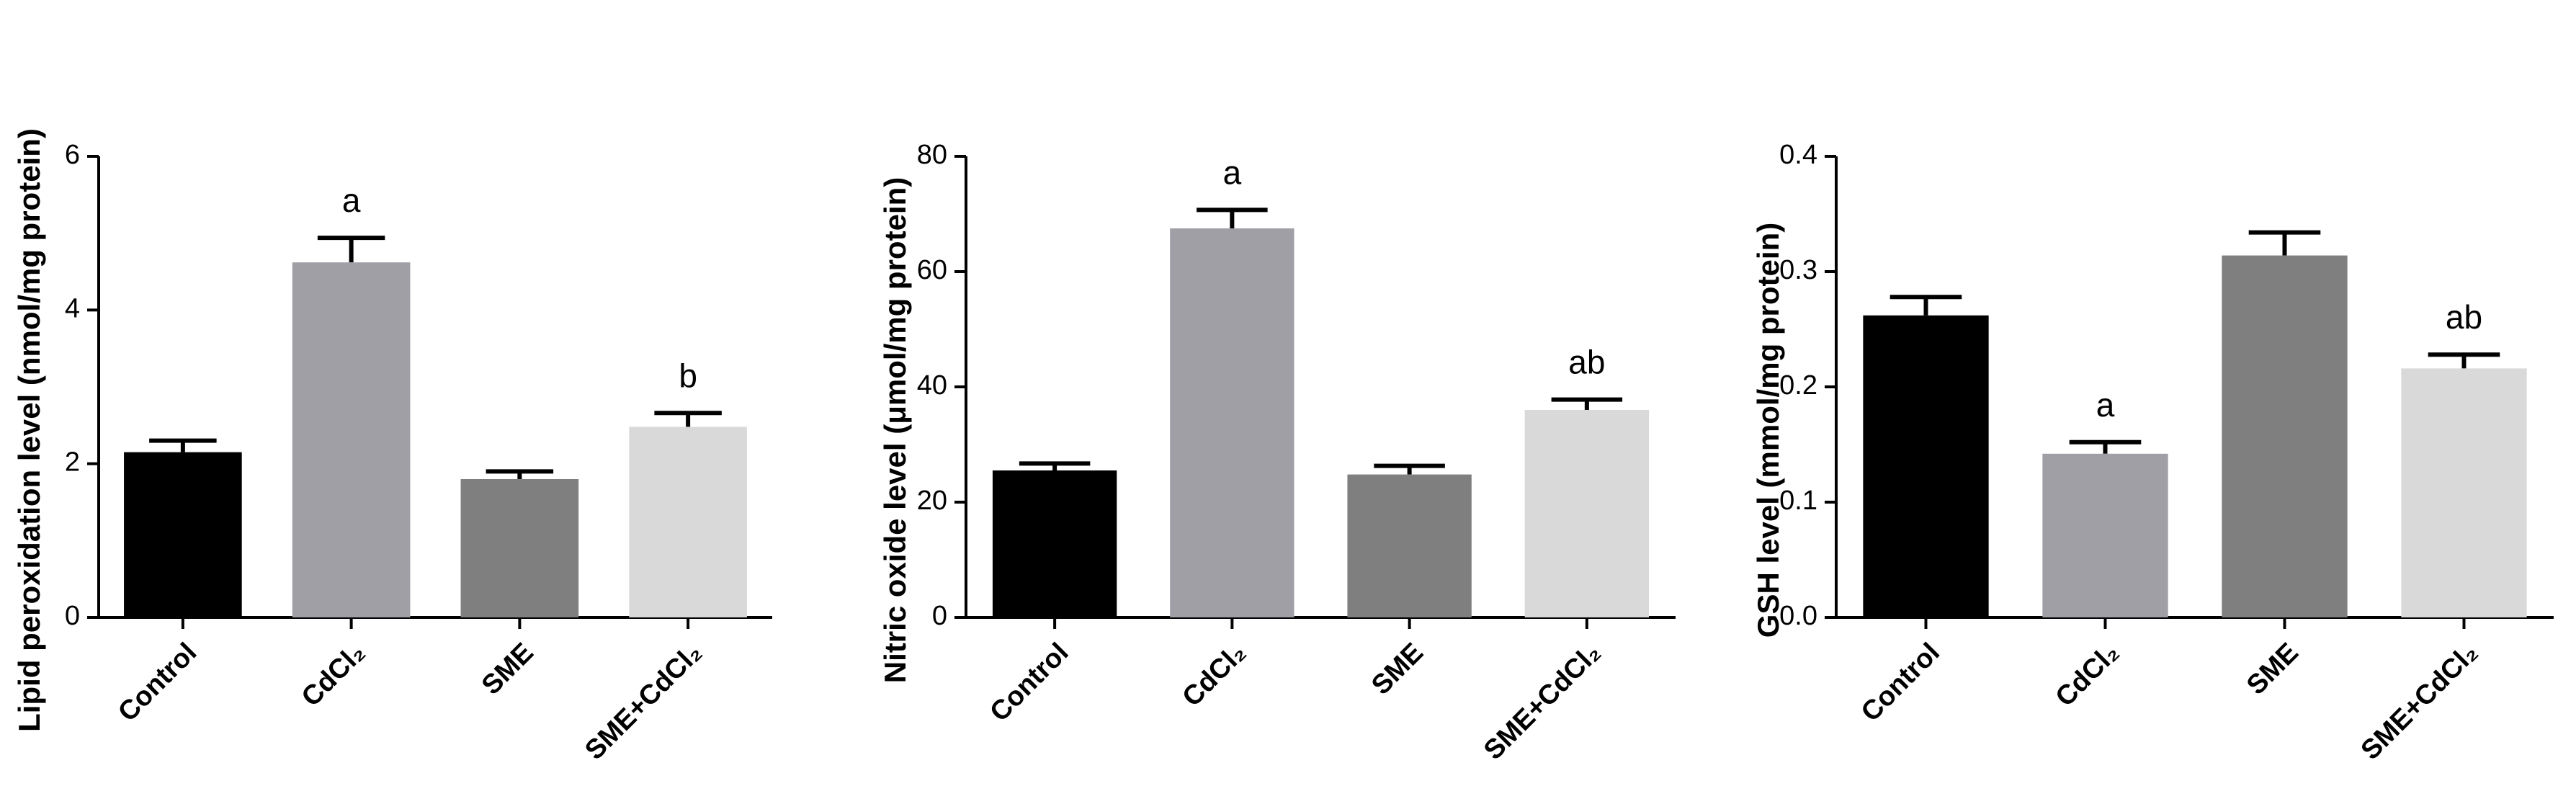 The height and width of the screenshot is (804, 2576). I want to click on y-tick-label: 0.4, so click(1798, 155).